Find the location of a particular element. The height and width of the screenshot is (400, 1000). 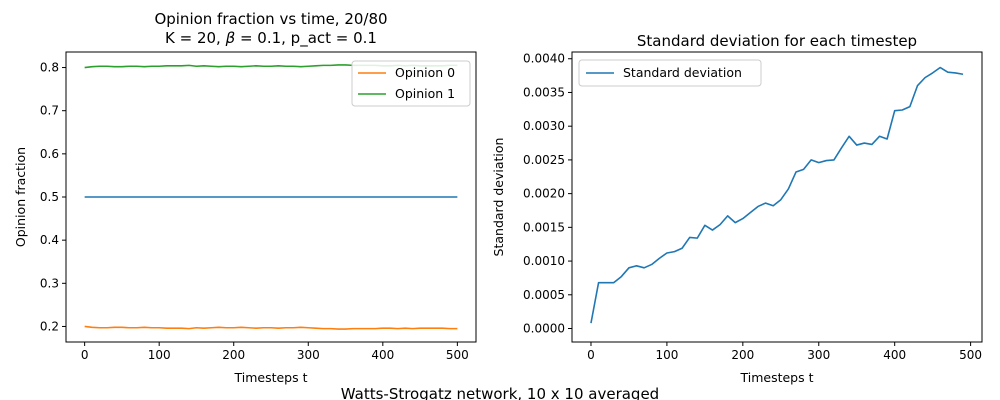

y-tick-label: 0.0015 is located at coordinates (544, 227).